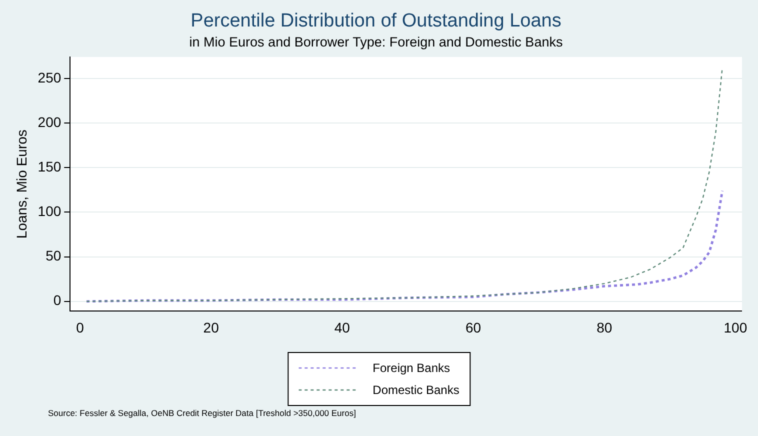 The height and width of the screenshot is (436, 758). What do you see at coordinates (57, 300) in the screenshot?
I see `y-tick-label: 0` at bounding box center [57, 300].